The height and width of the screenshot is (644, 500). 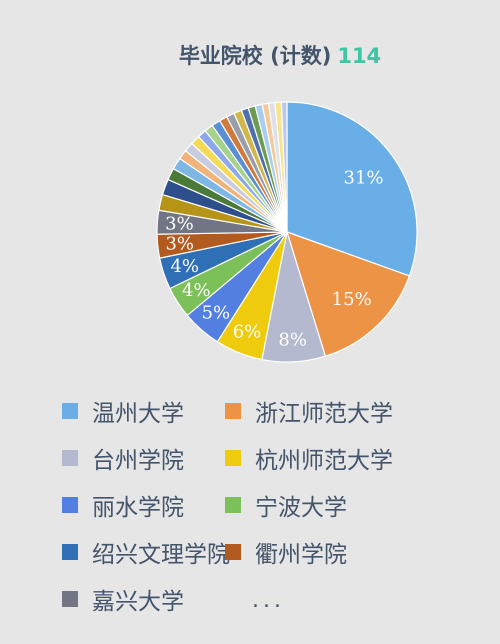 What do you see at coordinates (138, 461) in the screenshot?
I see `legend-label: 台州学院` at bounding box center [138, 461].